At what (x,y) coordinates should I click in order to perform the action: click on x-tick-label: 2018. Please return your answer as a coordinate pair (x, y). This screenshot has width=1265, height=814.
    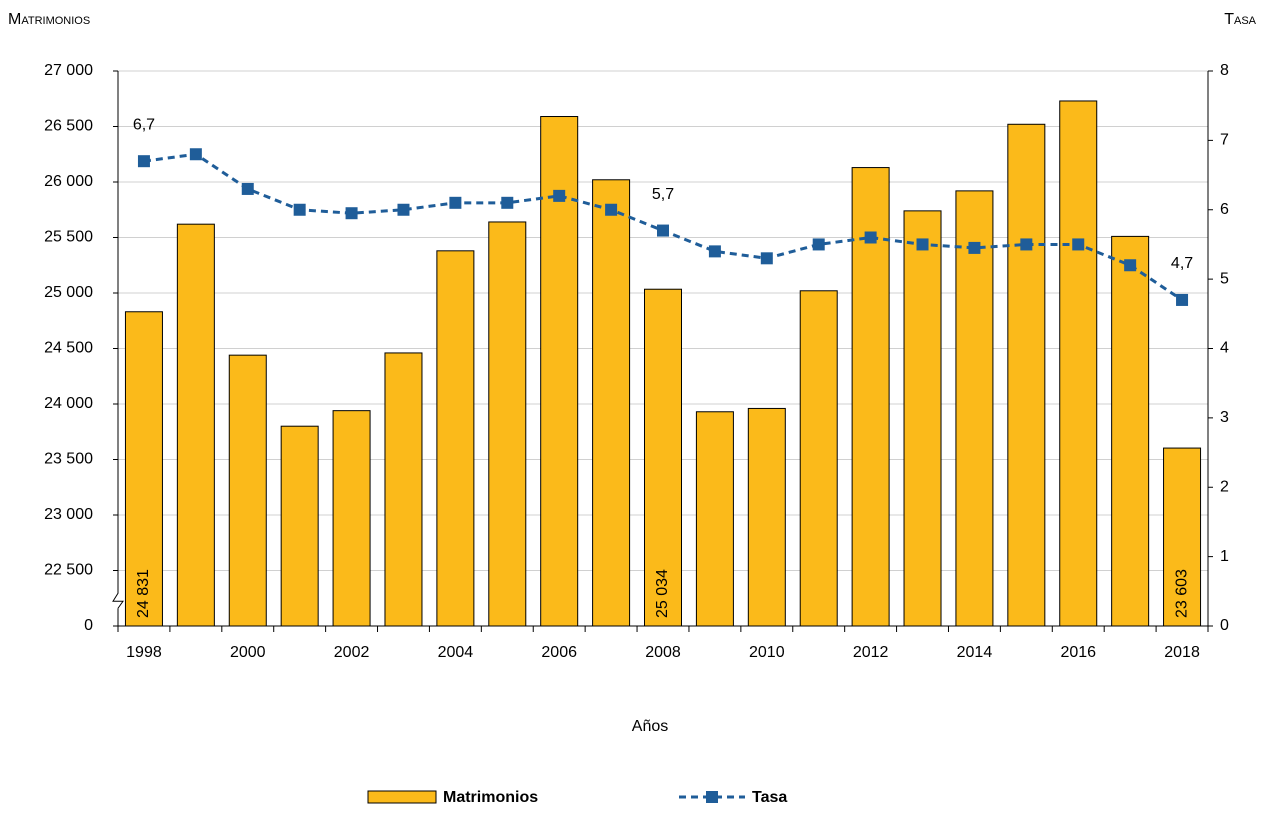
    Looking at the image, I should click on (1182, 652).